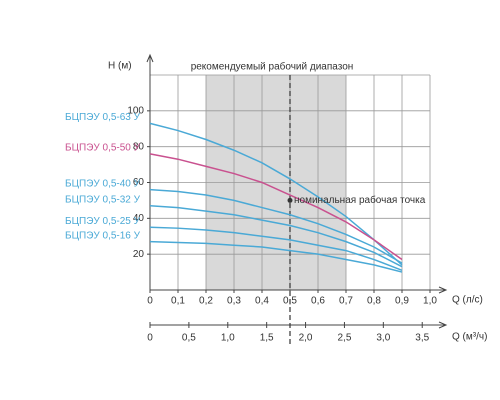 This screenshot has height=400, width=500. Describe the element at coordinates (103, 221) in the screenshot. I see `series-label: БЦПЭУ 0,5-25 У` at that location.